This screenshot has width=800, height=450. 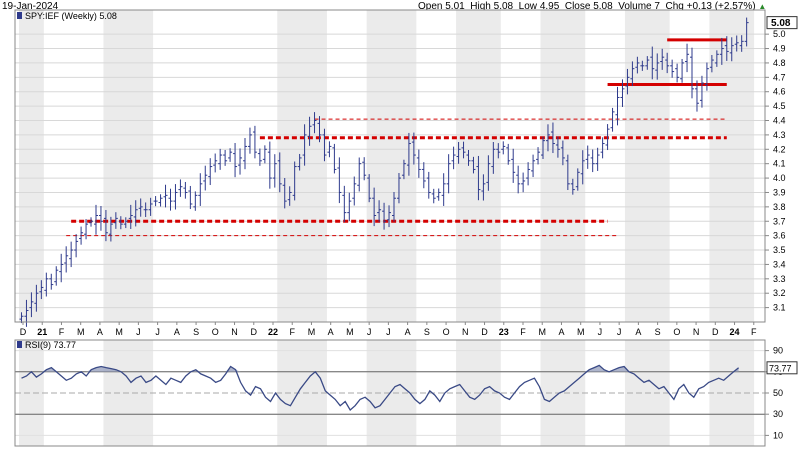 I want to click on rsi-axis: 1030507090, so click(x=774, y=393).